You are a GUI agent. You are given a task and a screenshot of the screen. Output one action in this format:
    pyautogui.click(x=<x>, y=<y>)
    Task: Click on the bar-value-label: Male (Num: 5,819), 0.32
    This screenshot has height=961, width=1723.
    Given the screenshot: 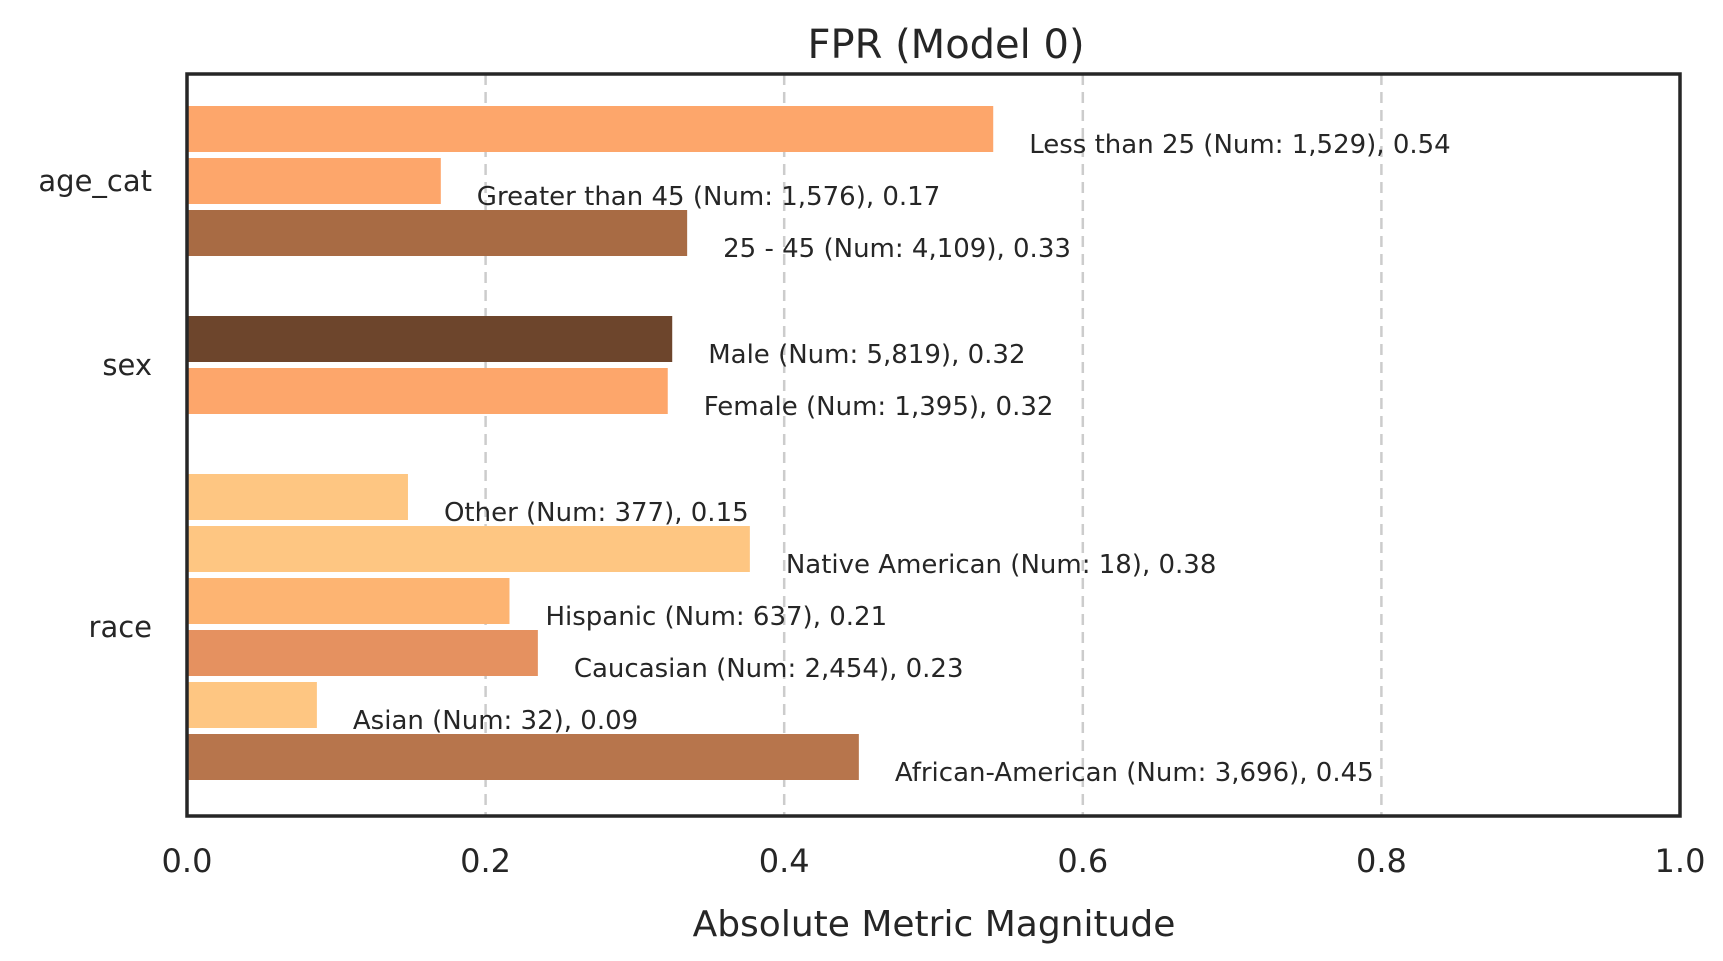 What is the action you would take?
    pyautogui.click(x=866, y=355)
    